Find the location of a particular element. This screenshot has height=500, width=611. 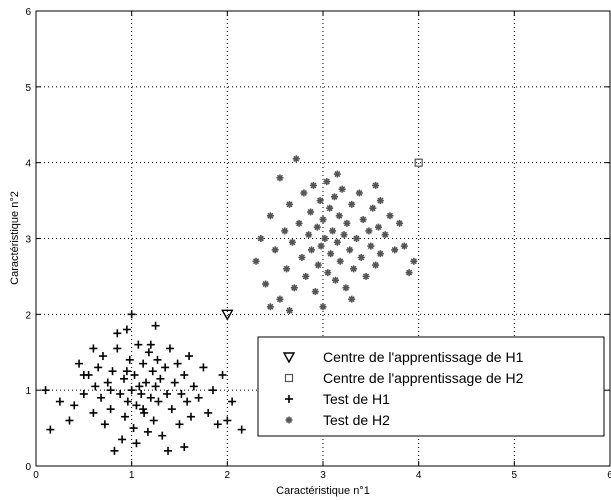

x-tick-label: 0 is located at coordinates (36, 475).